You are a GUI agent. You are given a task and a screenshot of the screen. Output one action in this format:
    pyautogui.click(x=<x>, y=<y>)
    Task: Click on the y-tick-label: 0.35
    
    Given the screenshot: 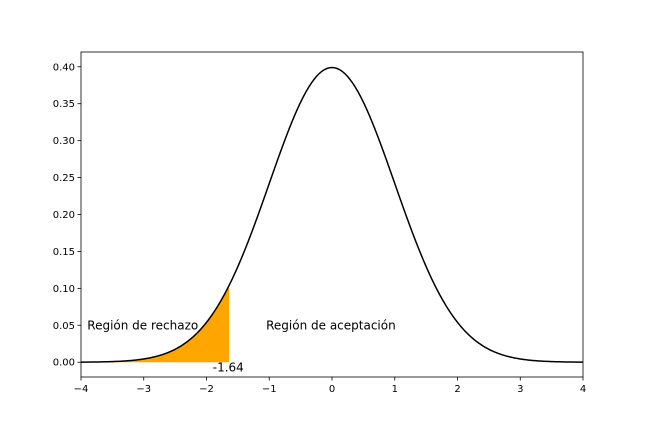 What is the action you would take?
    pyautogui.click(x=64, y=104)
    